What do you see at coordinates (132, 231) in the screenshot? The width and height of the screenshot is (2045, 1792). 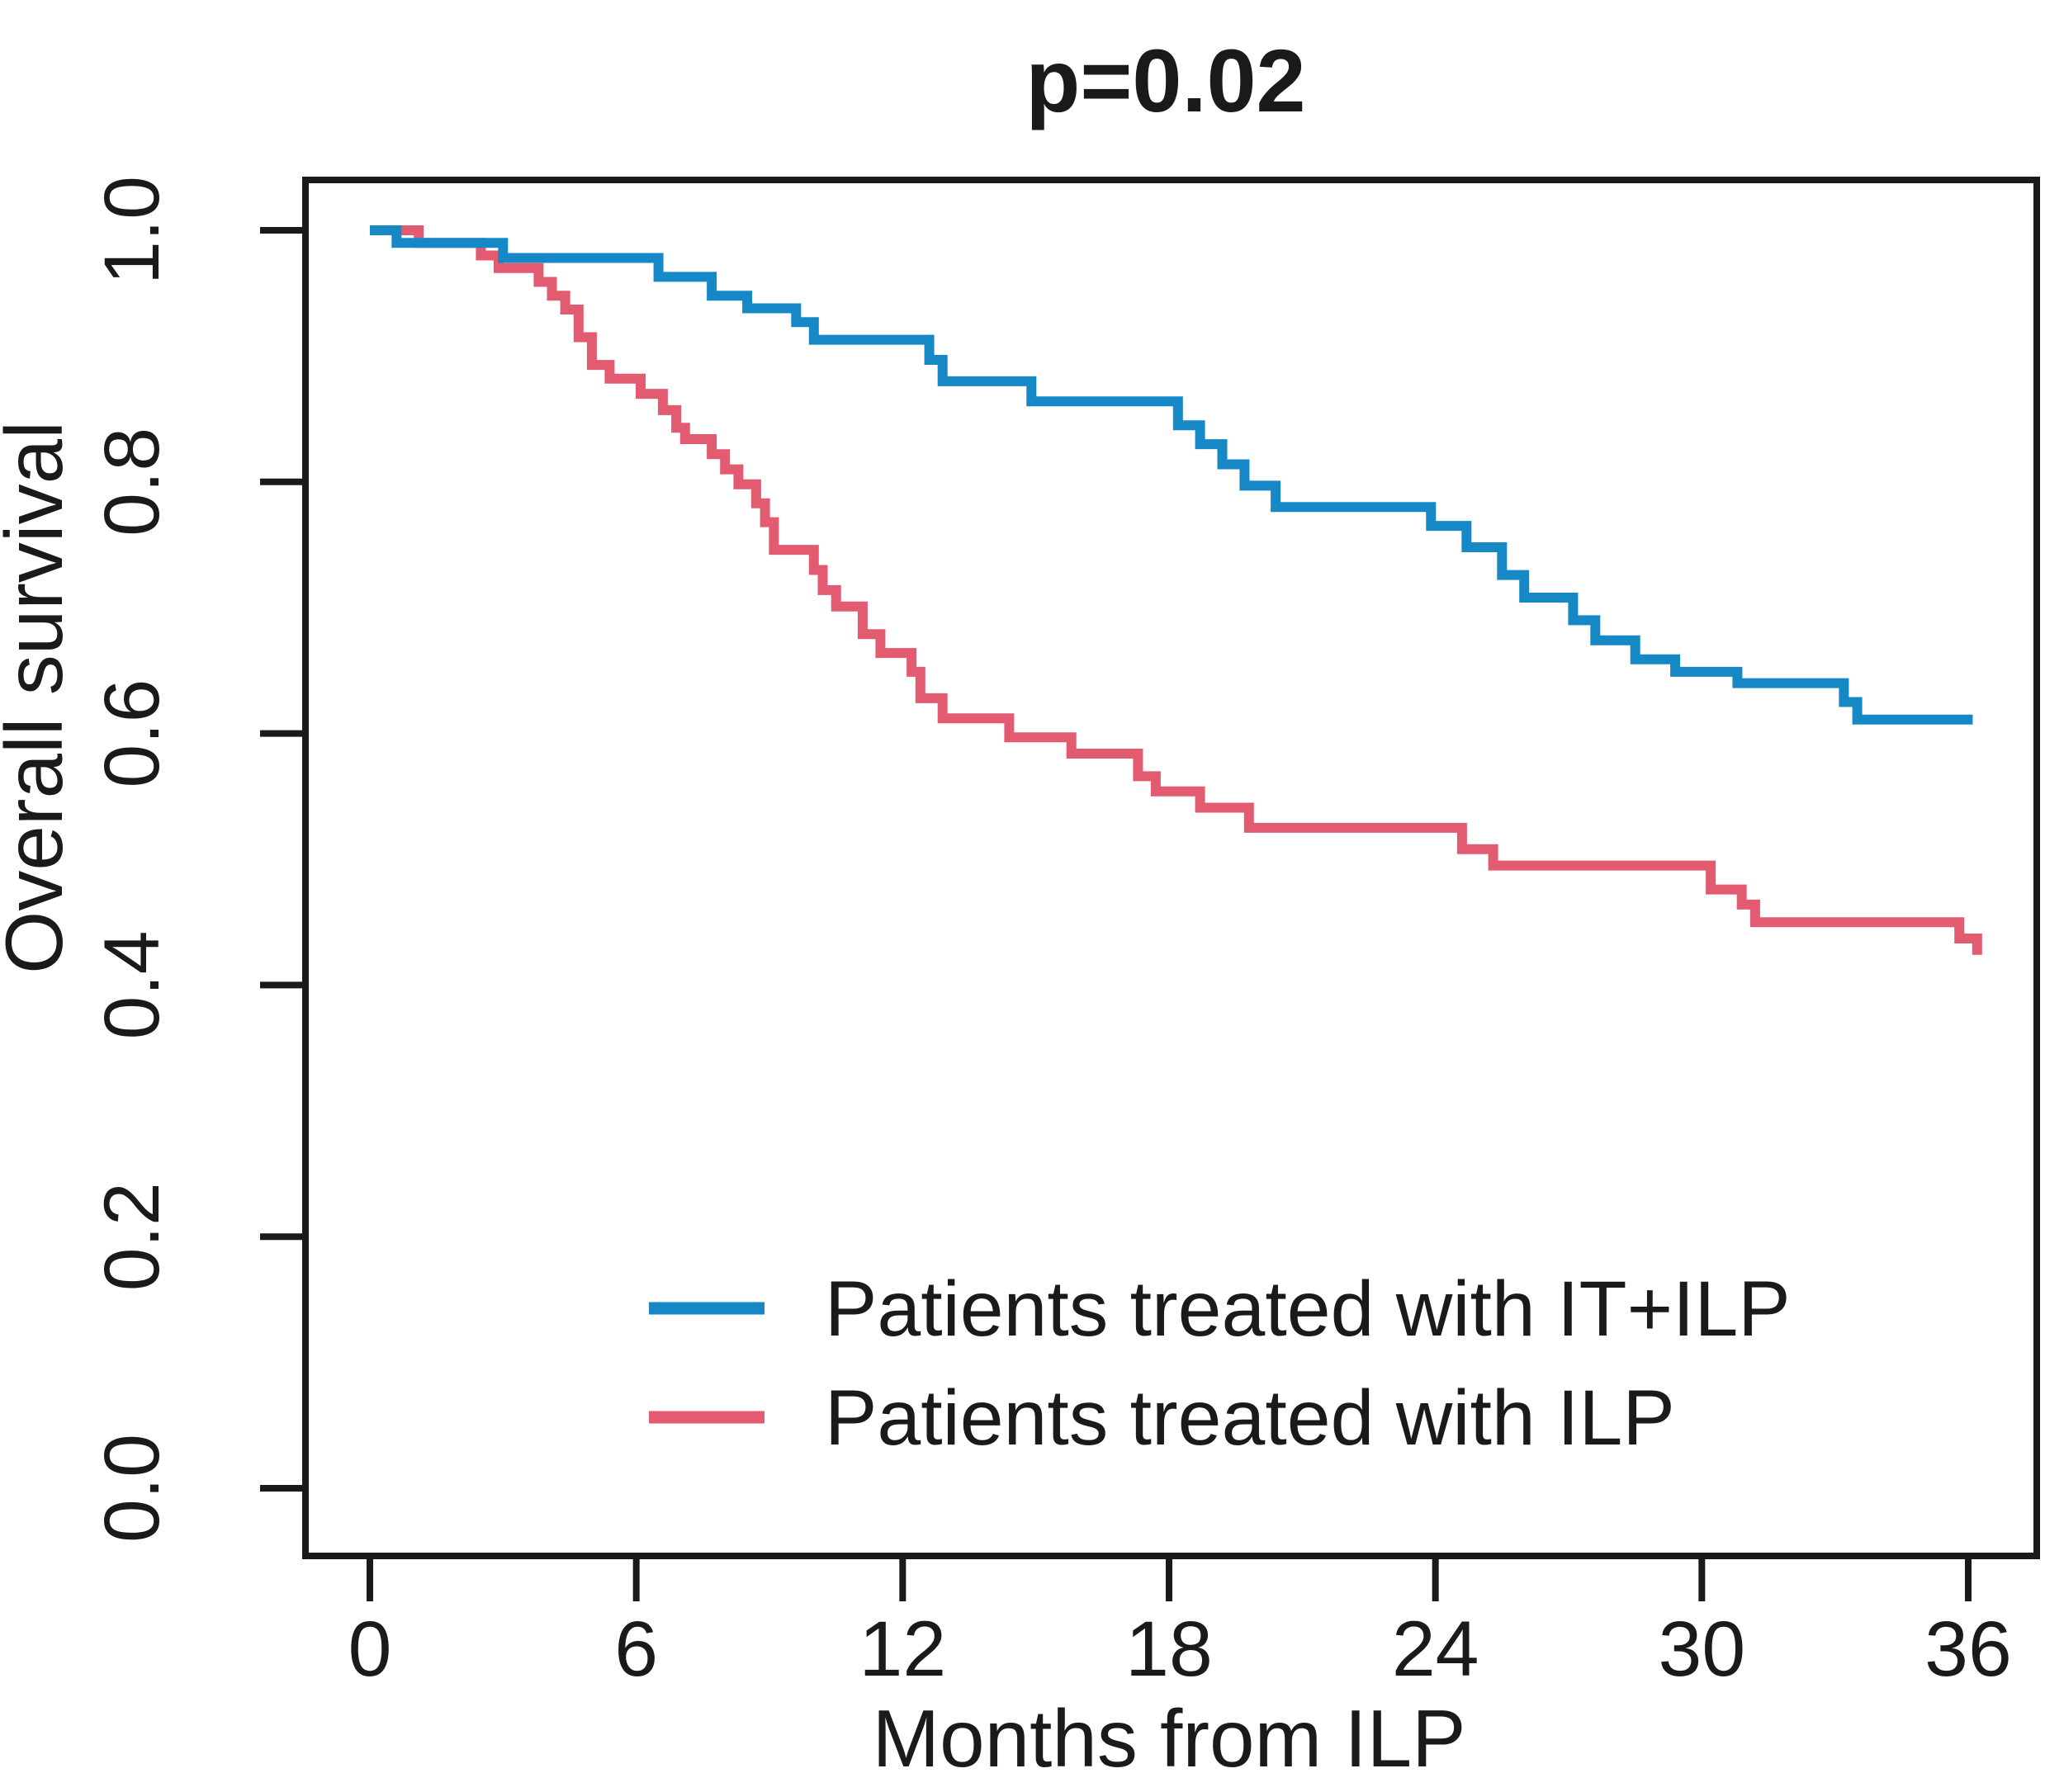 I see `y-tick-label: 1.0` at bounding box center [132, 231].